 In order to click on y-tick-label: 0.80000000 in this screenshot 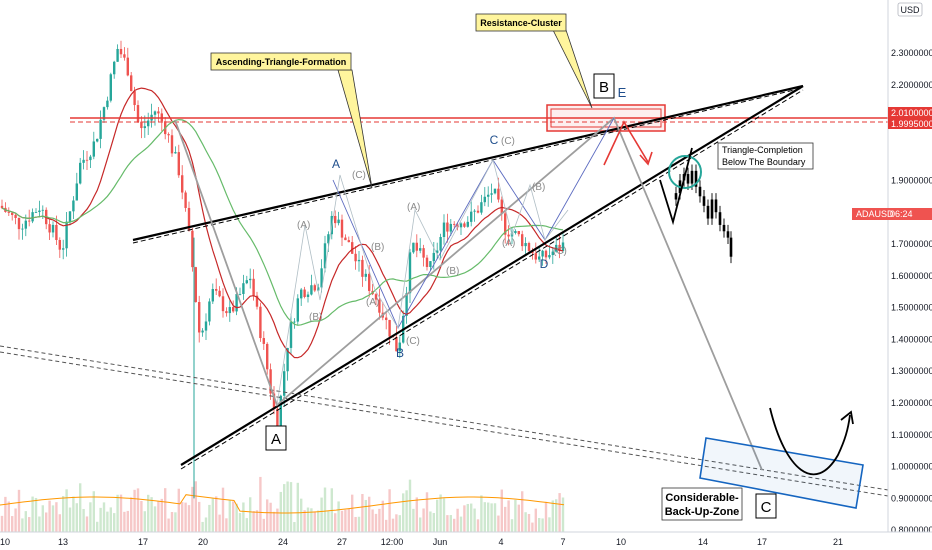, I will do `click(911, 530)`.